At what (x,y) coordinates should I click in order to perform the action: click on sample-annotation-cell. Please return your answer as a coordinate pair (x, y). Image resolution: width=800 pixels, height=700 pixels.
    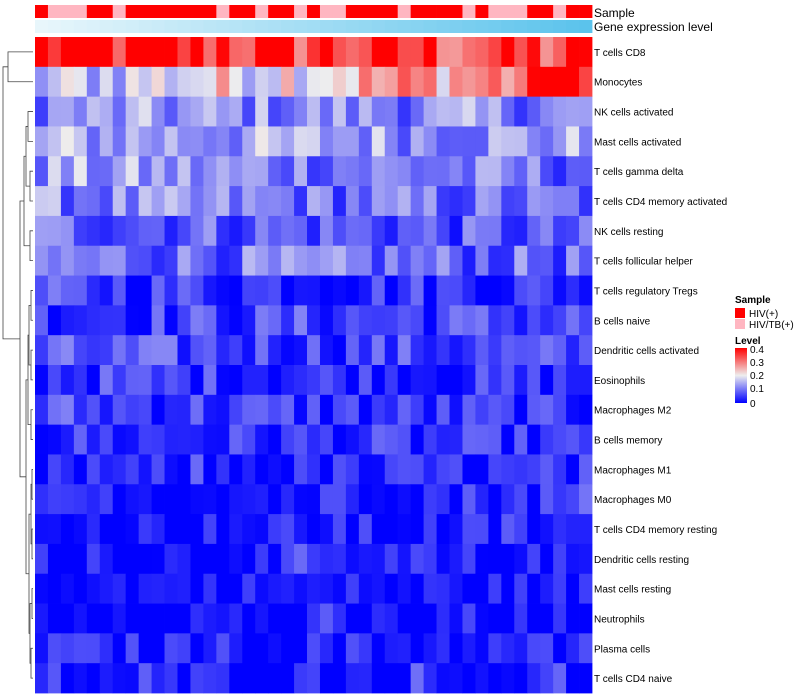
    Looking at the image, I should click on (42, 11).